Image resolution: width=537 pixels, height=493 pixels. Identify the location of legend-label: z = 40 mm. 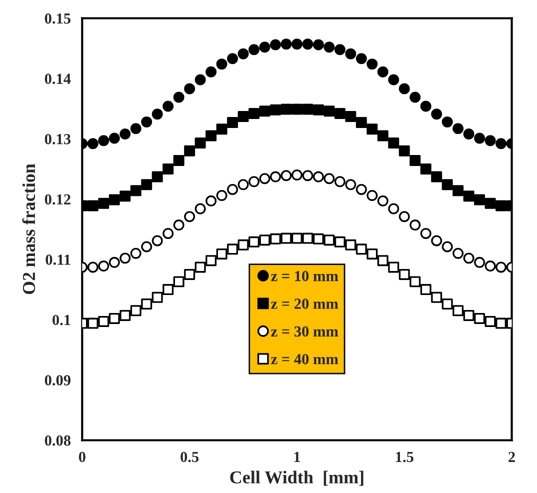
(304, 359).